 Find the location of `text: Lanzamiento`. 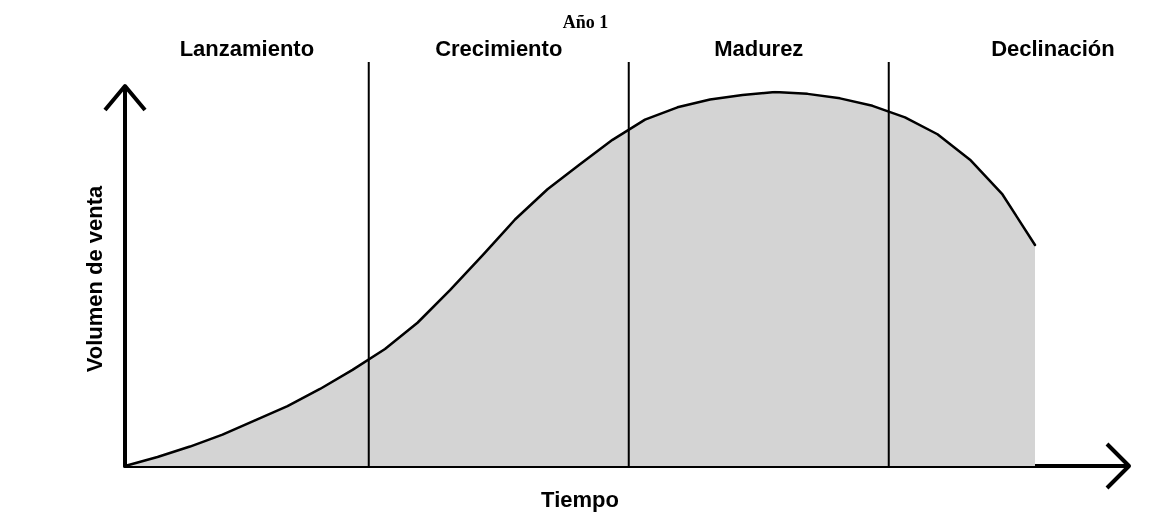

text: Lanzamiento is located at coordinates (247, 48).